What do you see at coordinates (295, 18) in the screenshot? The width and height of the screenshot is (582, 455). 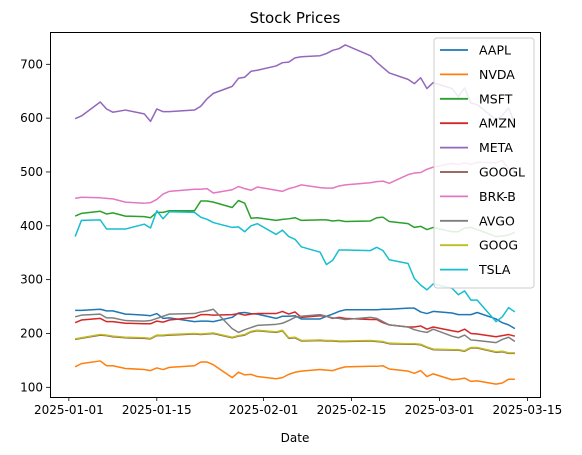 I see `chart-title: Stock Prices` at bounding box center [295, 18].